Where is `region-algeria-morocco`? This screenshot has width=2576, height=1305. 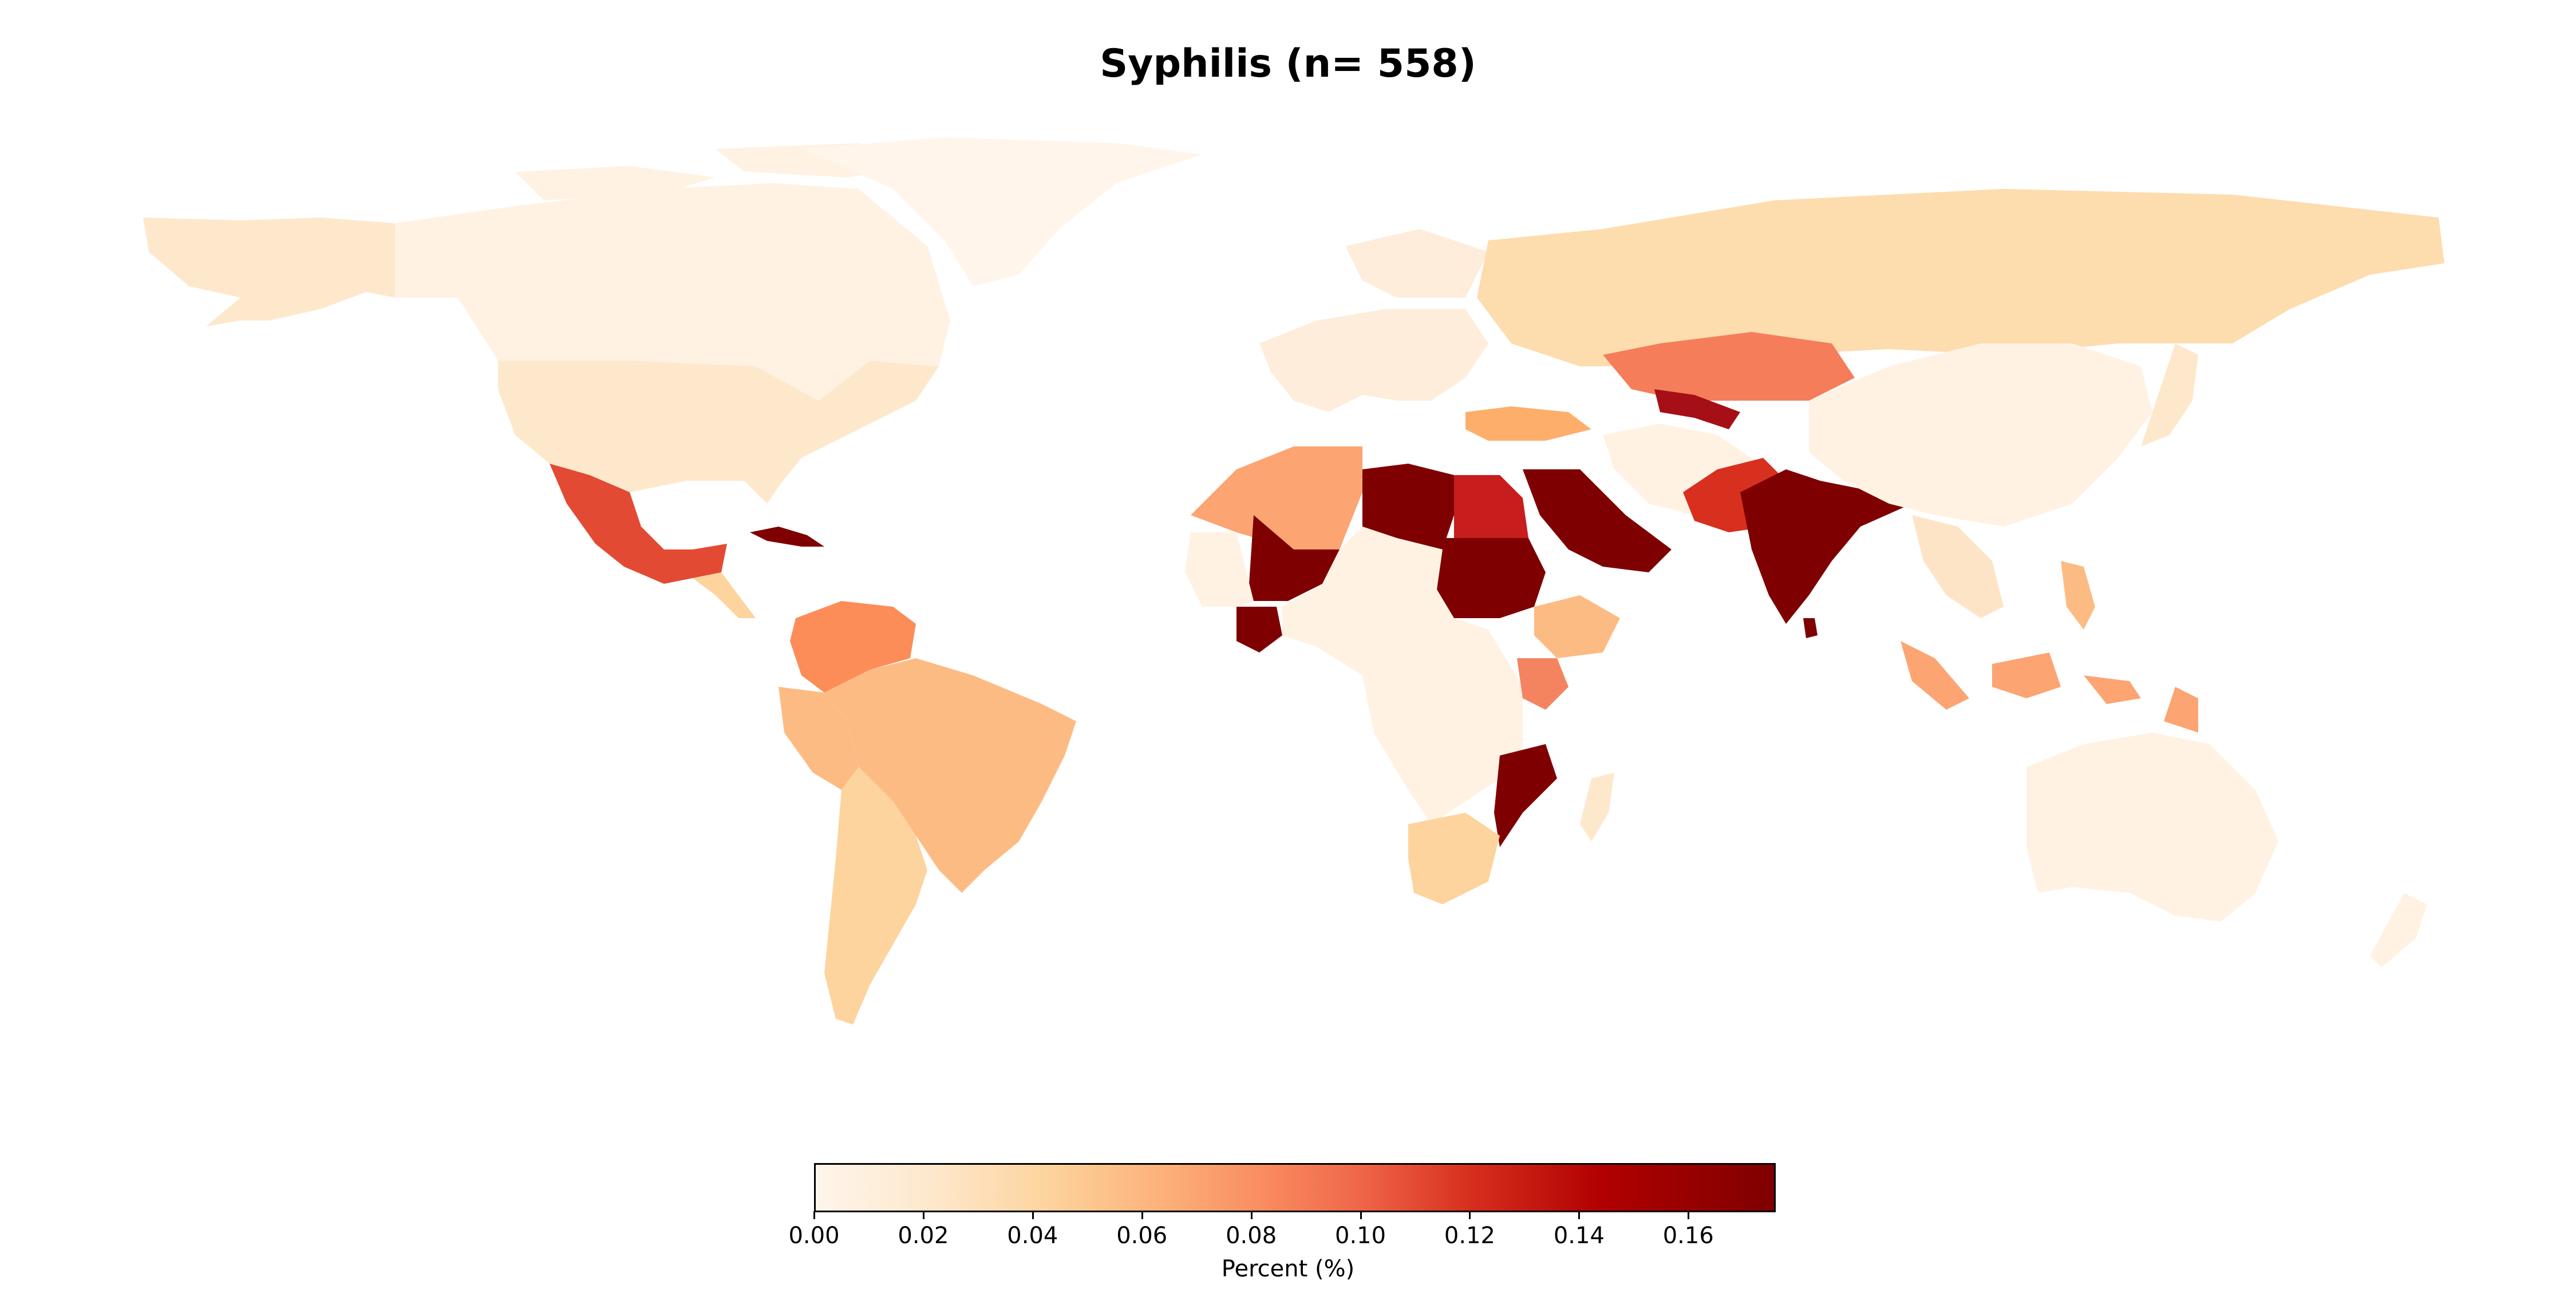 region-algeria-morocco is located at coordinates (1276, 497).